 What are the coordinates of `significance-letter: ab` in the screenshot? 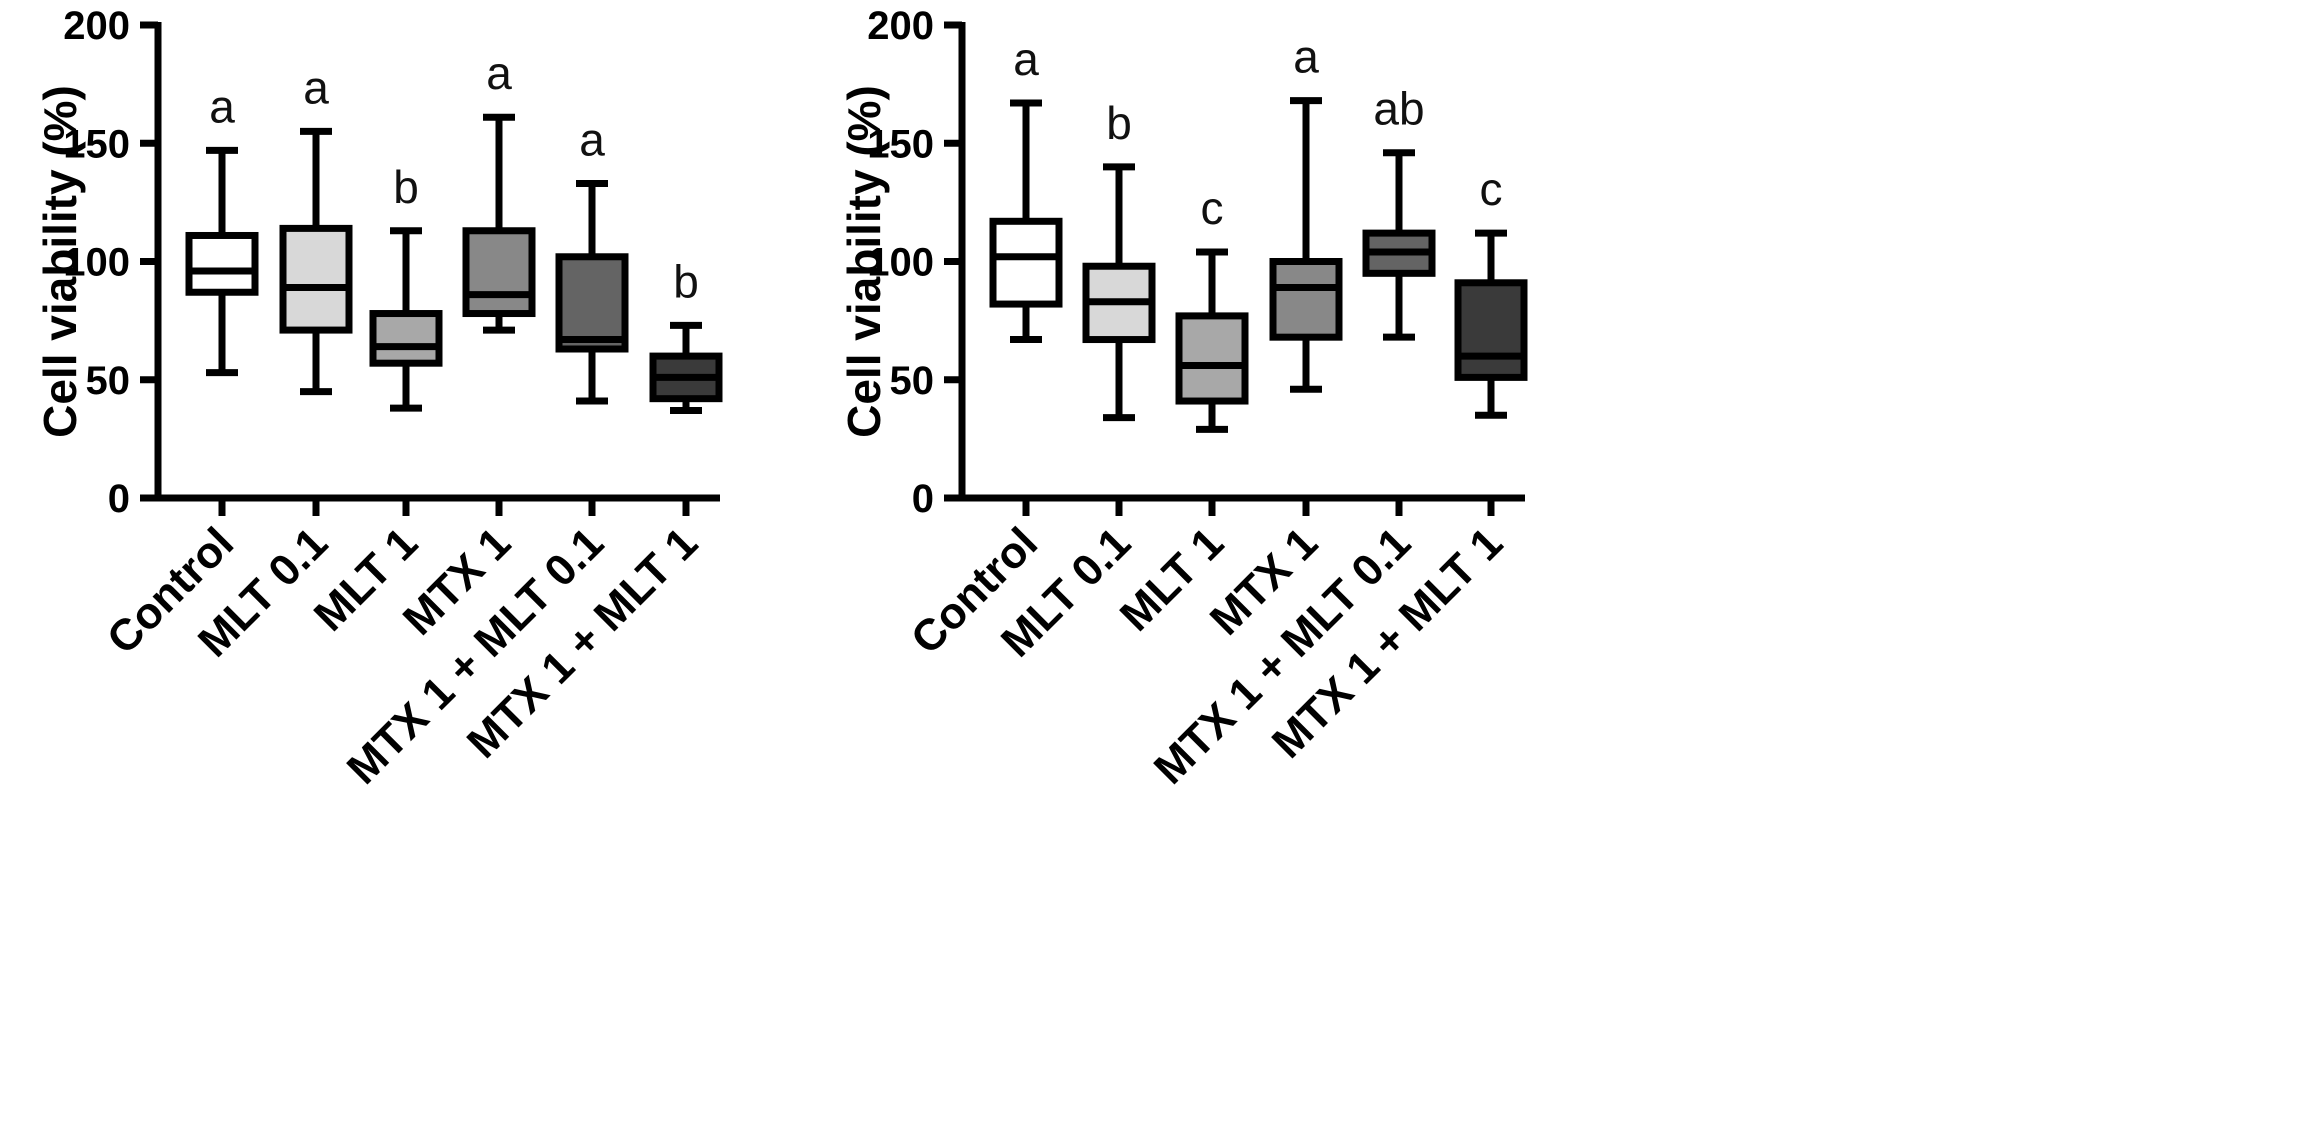 It's located at (1398, 109).